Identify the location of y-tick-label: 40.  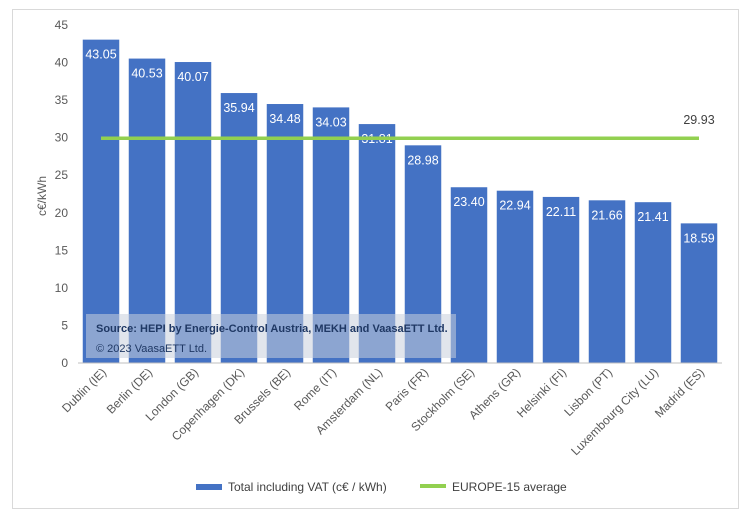
(62, 63).